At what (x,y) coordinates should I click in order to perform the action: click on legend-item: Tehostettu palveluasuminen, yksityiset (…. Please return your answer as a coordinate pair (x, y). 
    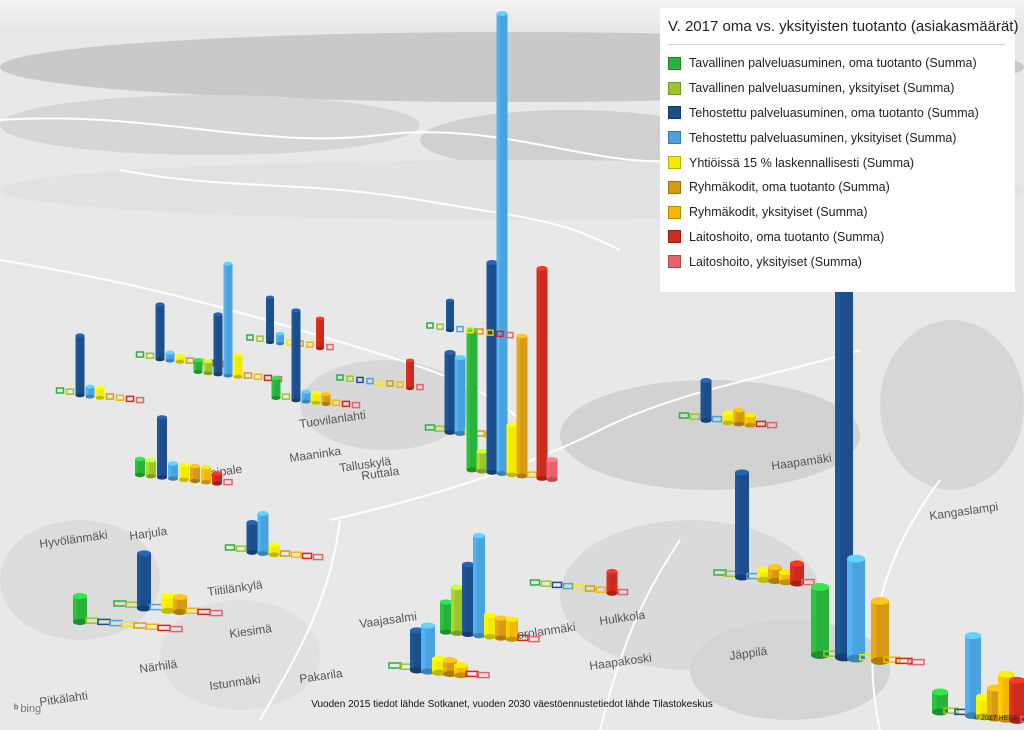
    Looking at the image, I should click on (836, 137).